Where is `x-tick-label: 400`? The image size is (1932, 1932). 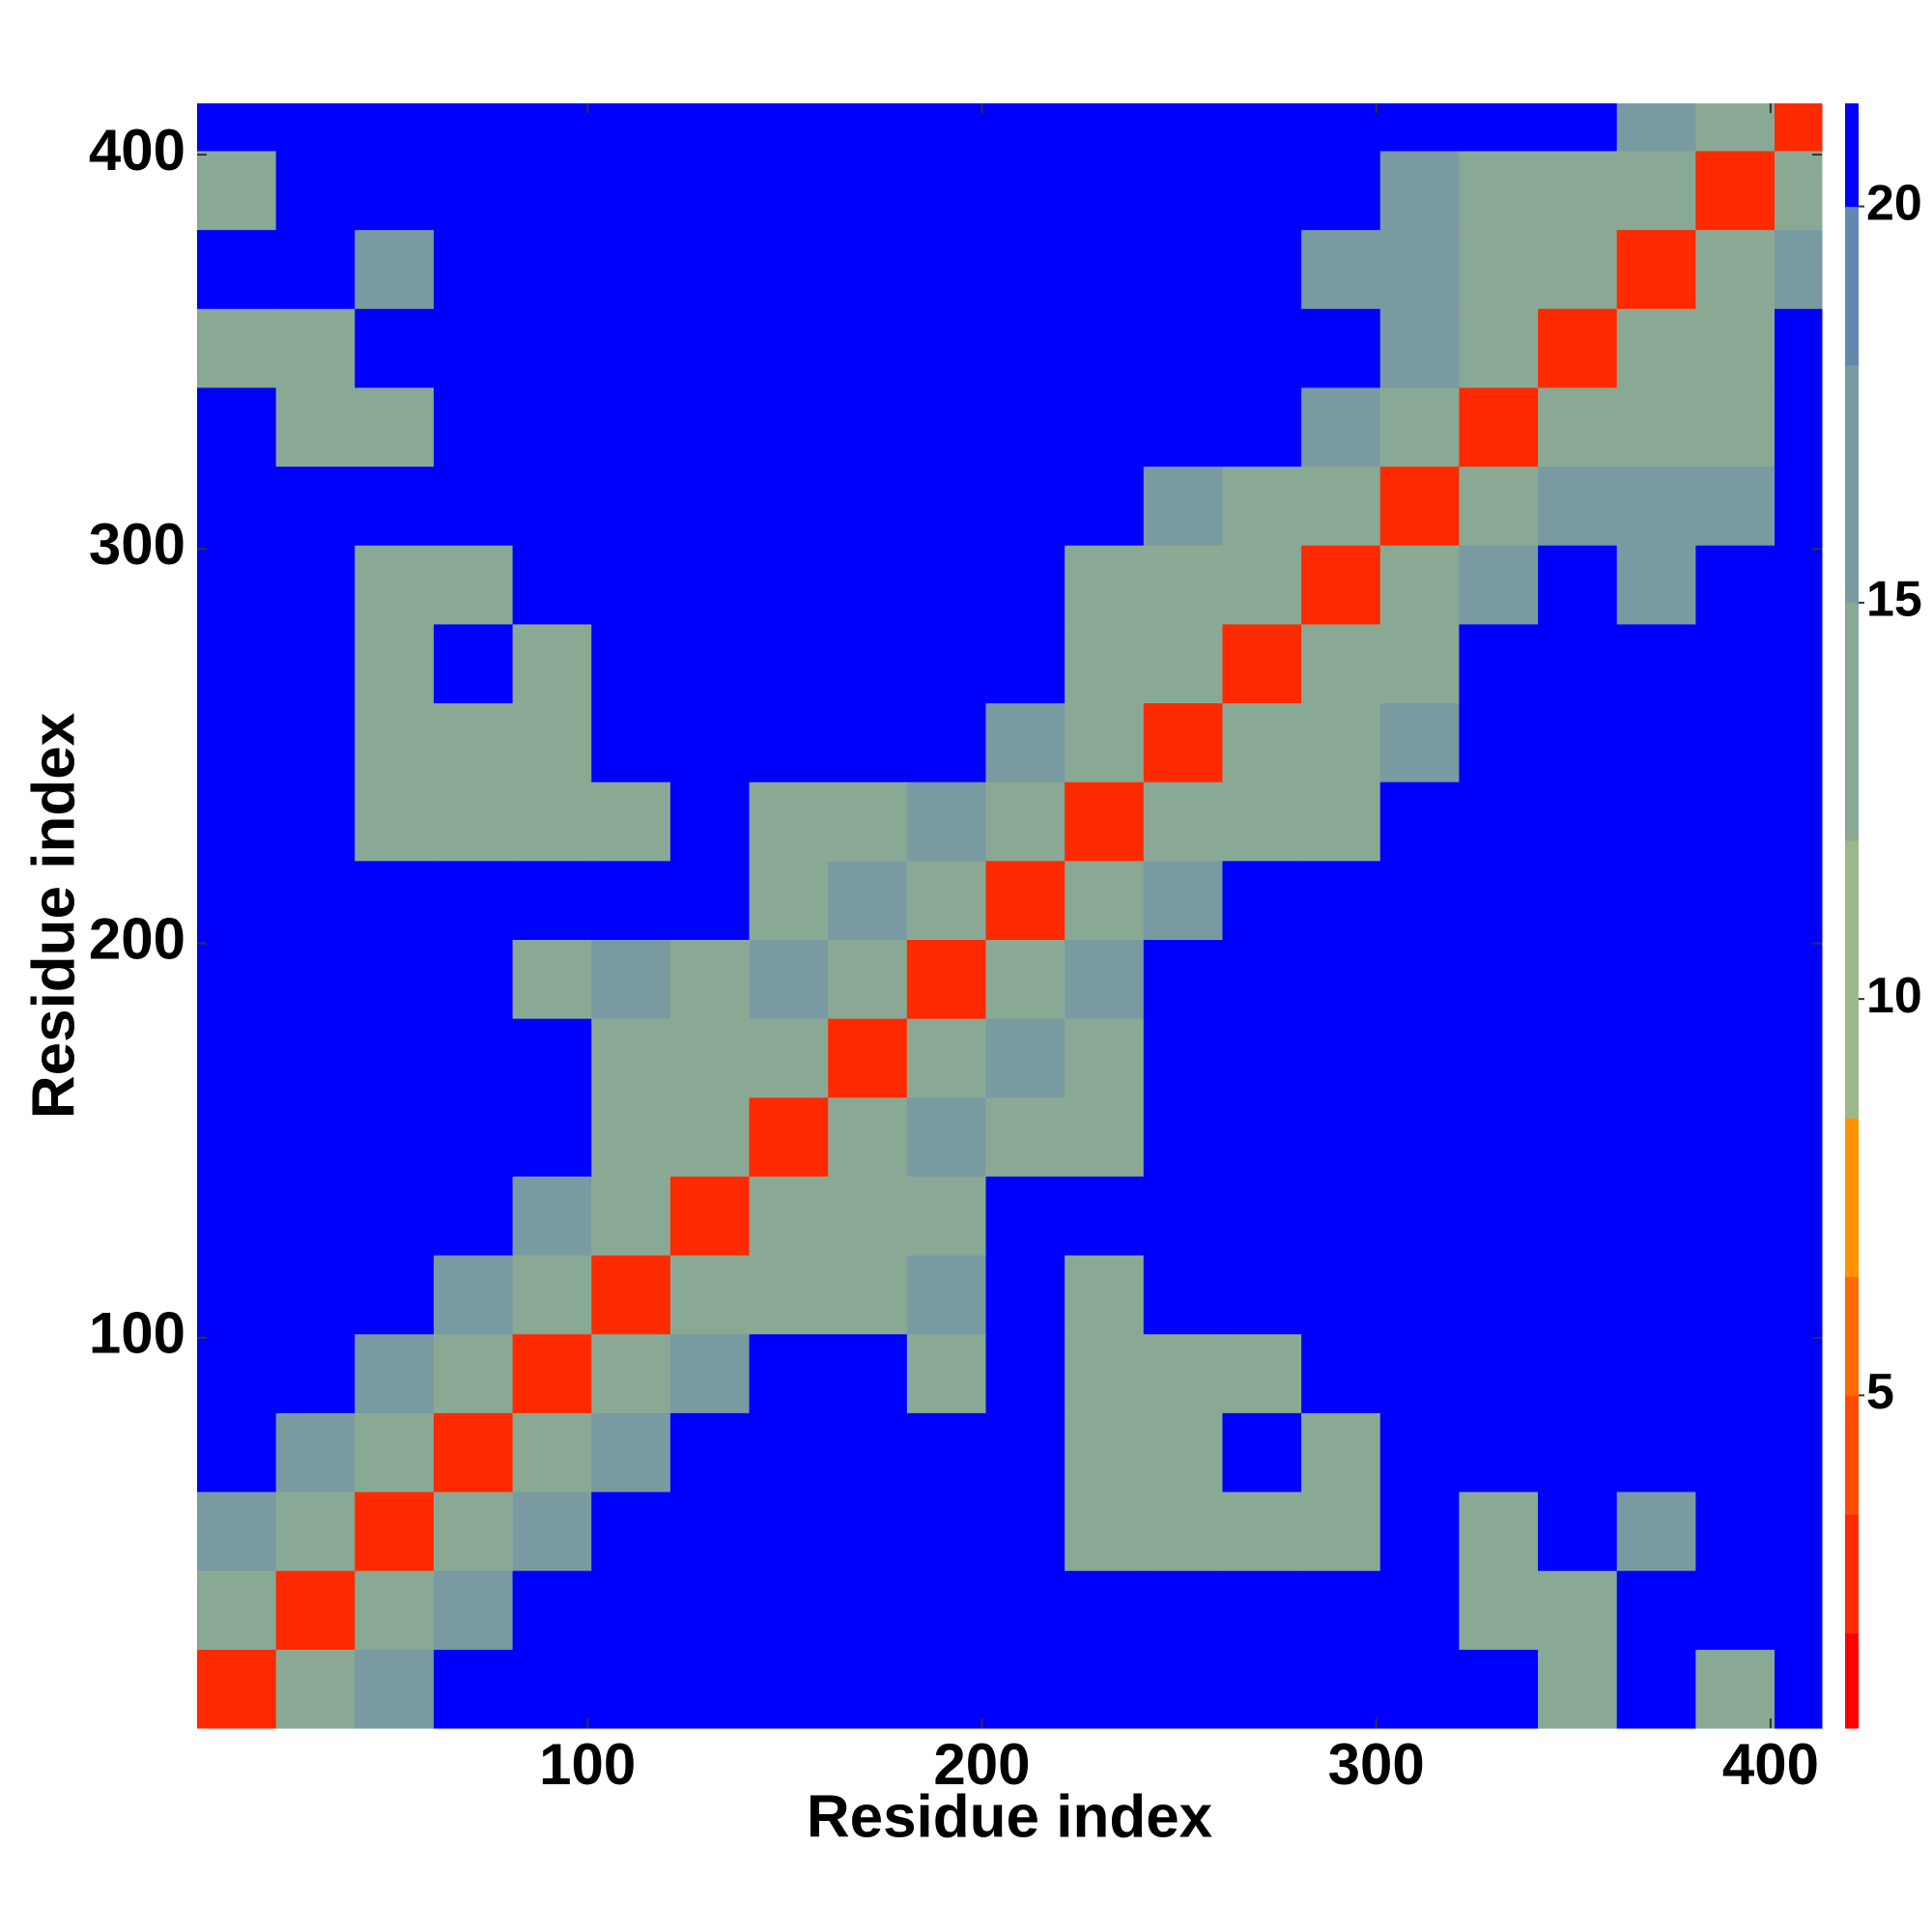 x-tick-label: 400 is located at coordinates (1770, 1764).